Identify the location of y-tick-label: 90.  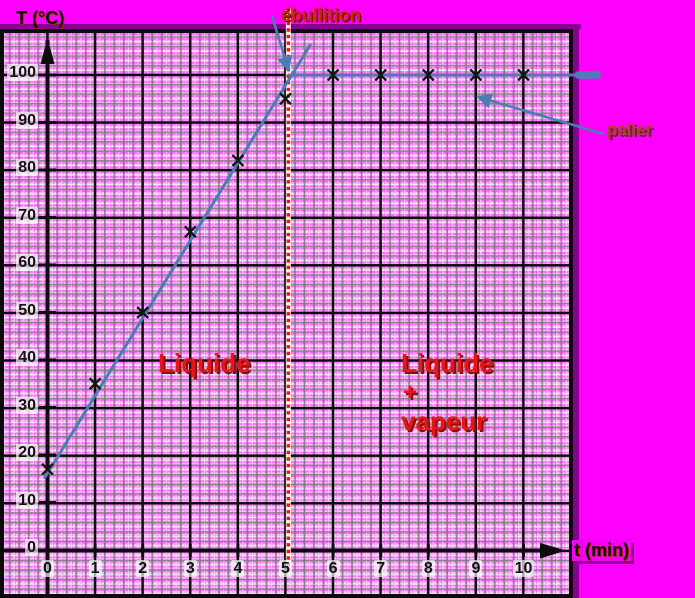
(20, 120).